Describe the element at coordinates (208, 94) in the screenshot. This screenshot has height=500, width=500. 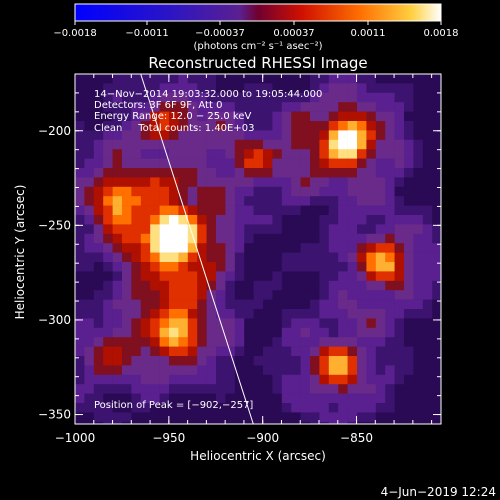
I see `info-time-range: 14−Nov−2014 19:03:32.000 to 19:05:44.000` at that location.